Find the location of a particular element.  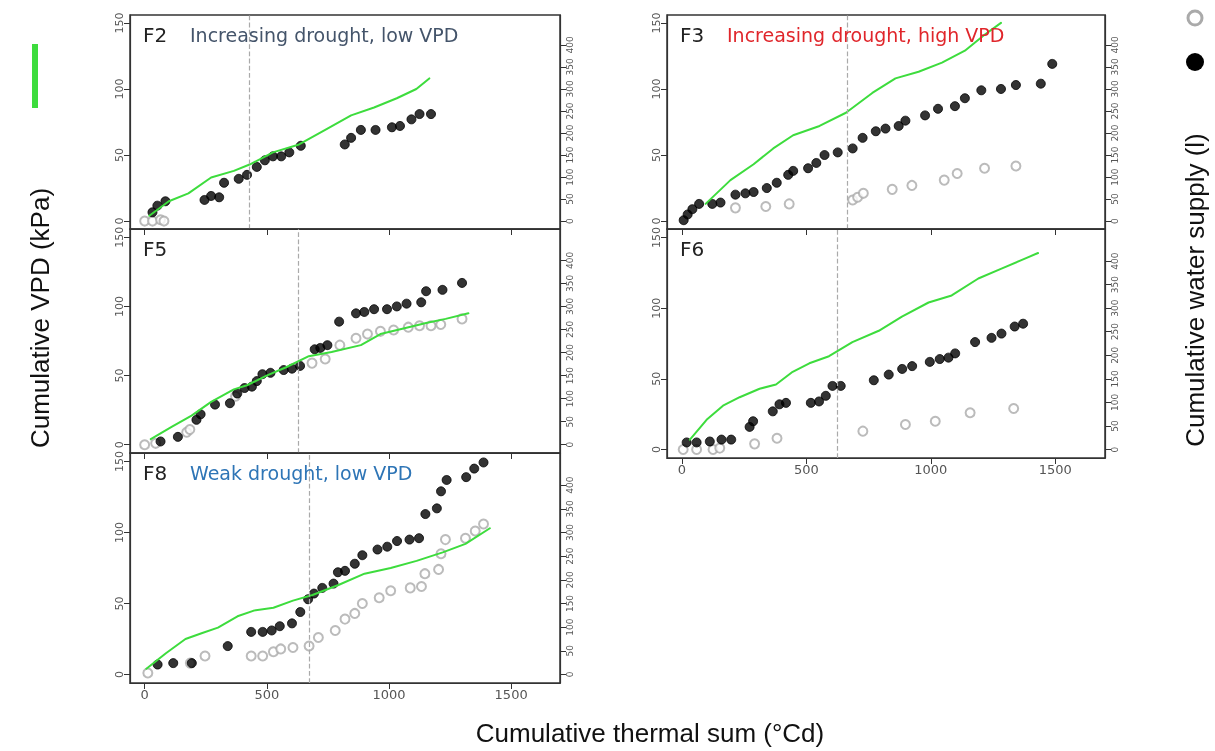

y-axis-title: Cumulative VPD (kPa) is located at coordinates (40, 318).